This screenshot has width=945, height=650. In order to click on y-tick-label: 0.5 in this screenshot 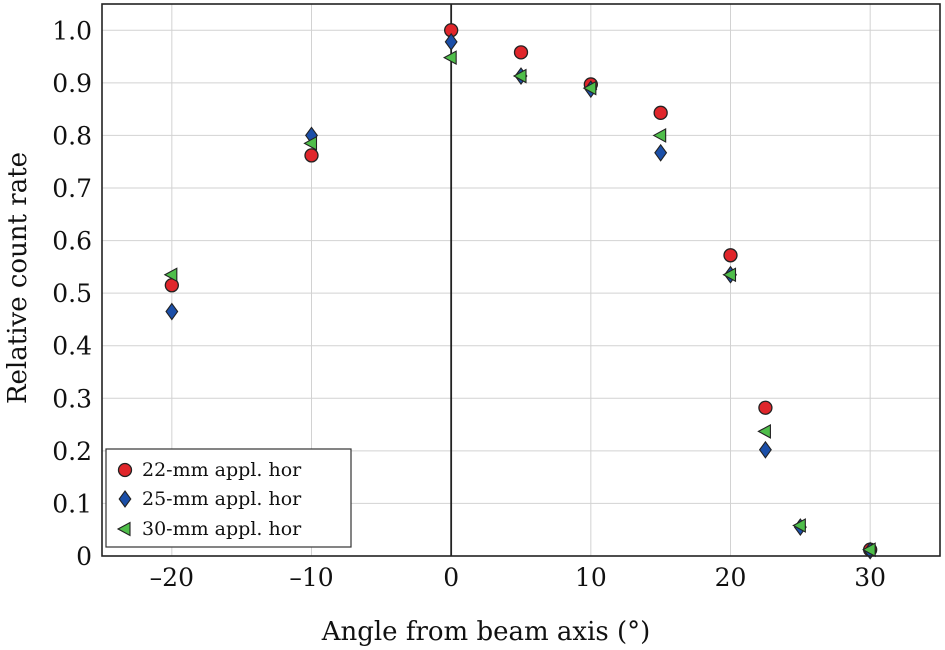, I will do `click(72, 293)`.